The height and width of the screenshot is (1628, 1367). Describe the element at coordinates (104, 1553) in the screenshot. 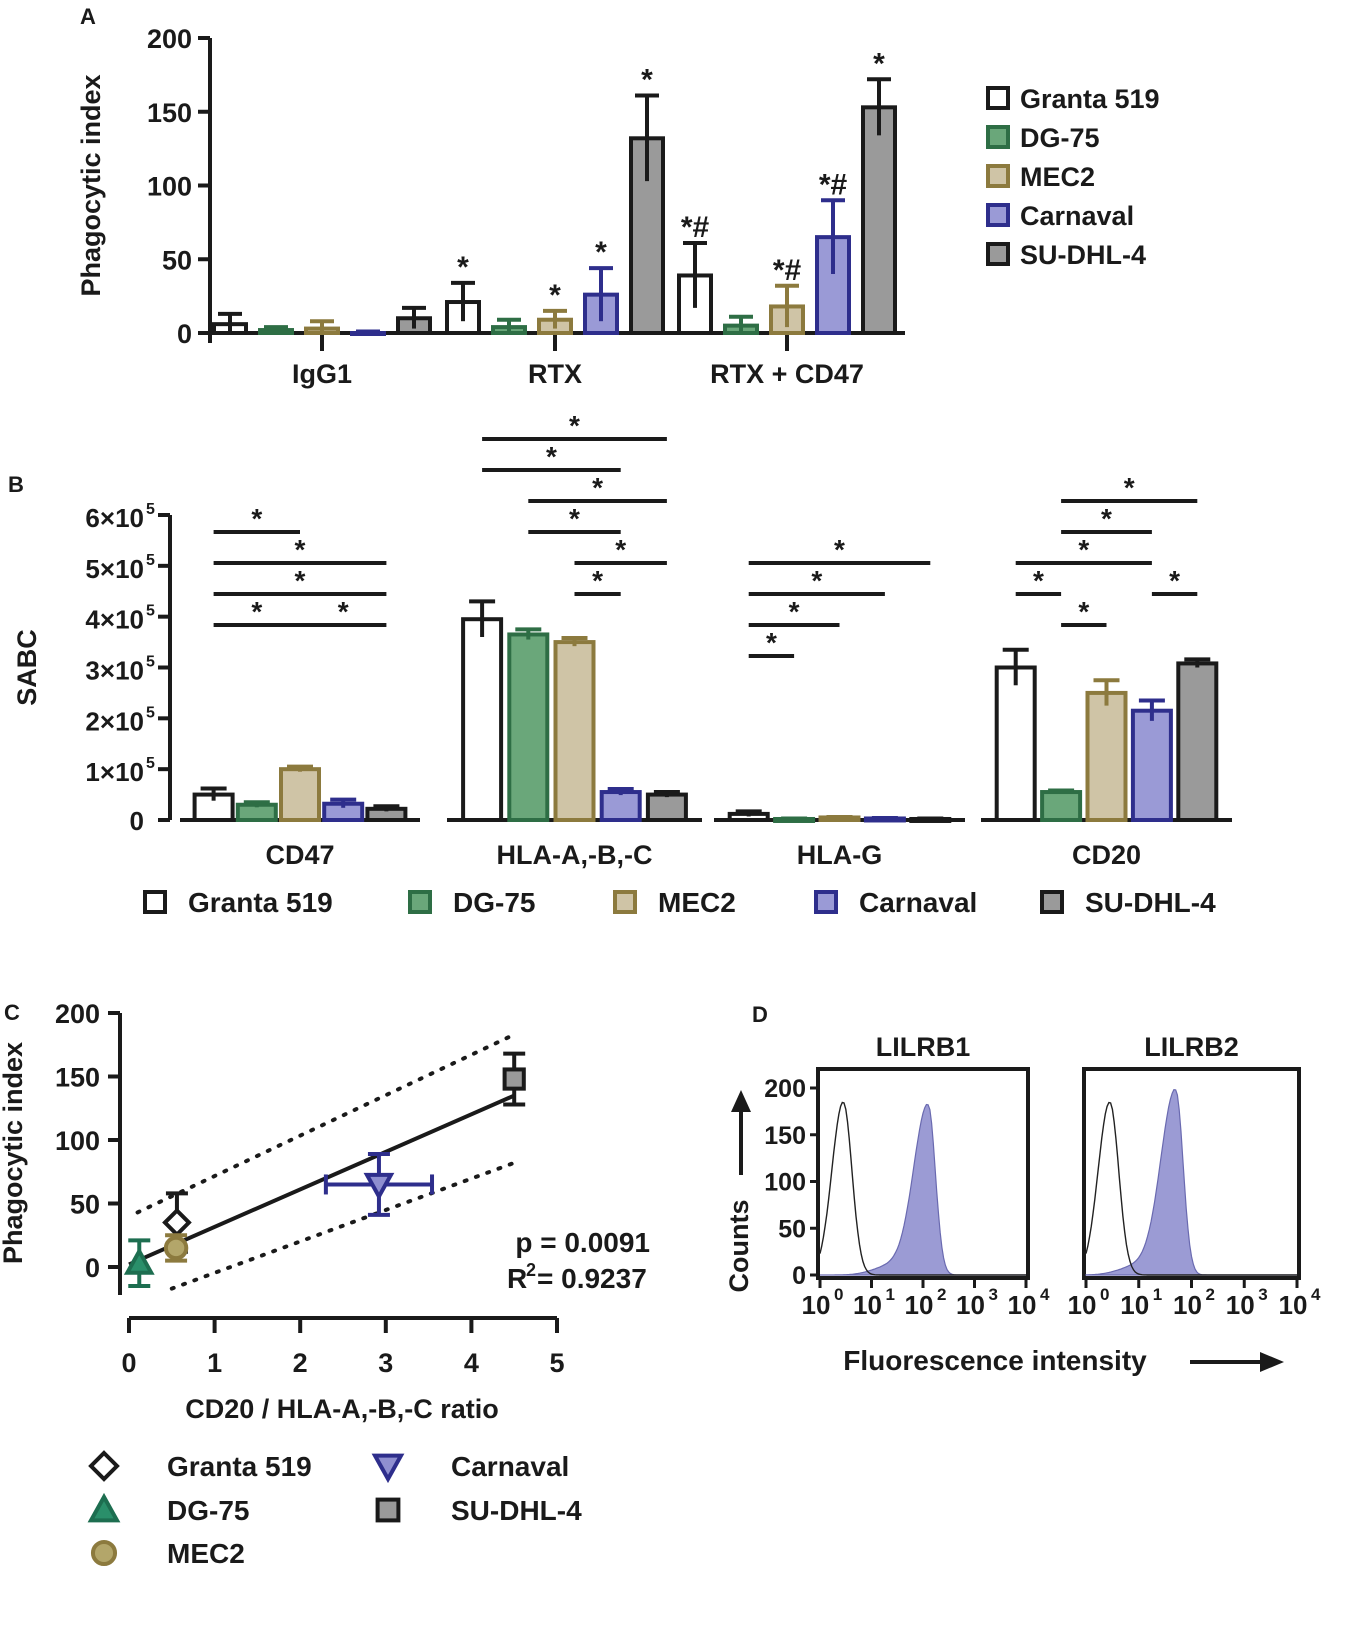

I see `marker-circle` at that location.